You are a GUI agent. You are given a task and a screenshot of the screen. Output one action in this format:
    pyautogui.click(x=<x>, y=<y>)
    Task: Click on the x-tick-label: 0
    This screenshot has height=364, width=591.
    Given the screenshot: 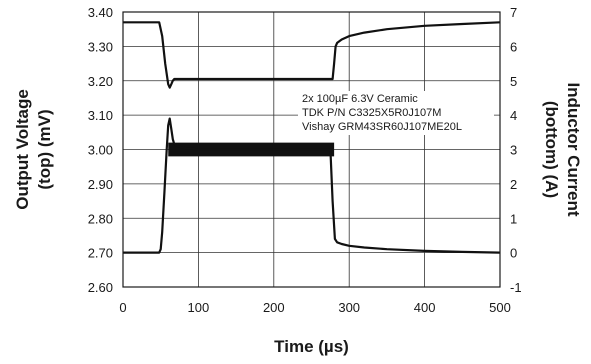 What is the action you would take?
    pyautogui.click(x=122, y=307)
    